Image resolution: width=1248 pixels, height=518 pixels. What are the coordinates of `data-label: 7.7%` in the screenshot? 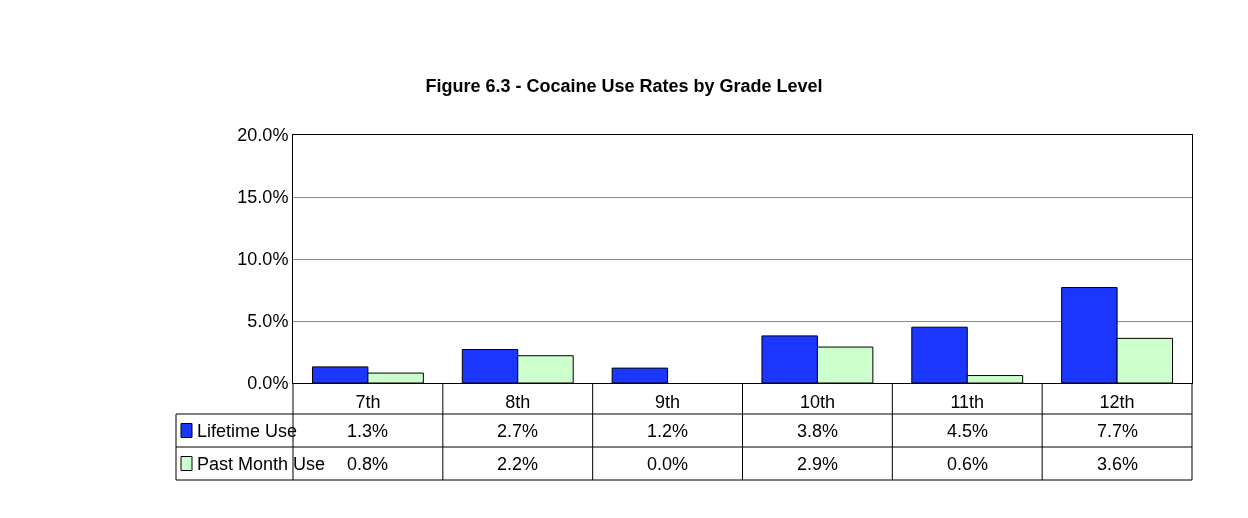 It's located at (1118, 431).